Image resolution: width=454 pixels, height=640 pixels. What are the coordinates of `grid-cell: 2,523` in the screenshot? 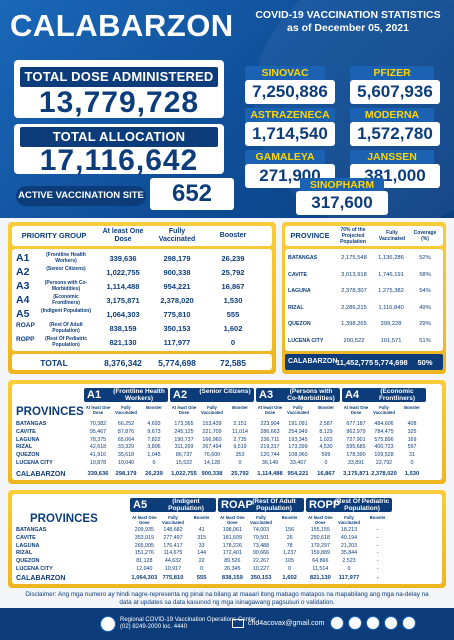 It's located at (349, 561).